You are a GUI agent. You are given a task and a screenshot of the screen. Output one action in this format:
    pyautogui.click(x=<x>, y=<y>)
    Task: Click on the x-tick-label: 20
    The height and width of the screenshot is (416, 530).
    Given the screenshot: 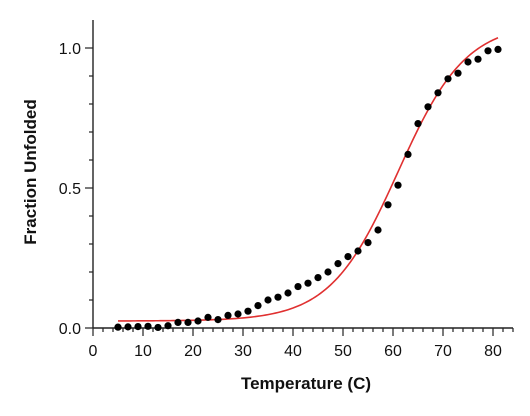 What is the action you would take?
    pyautogui.click(x=193, y=351)
    